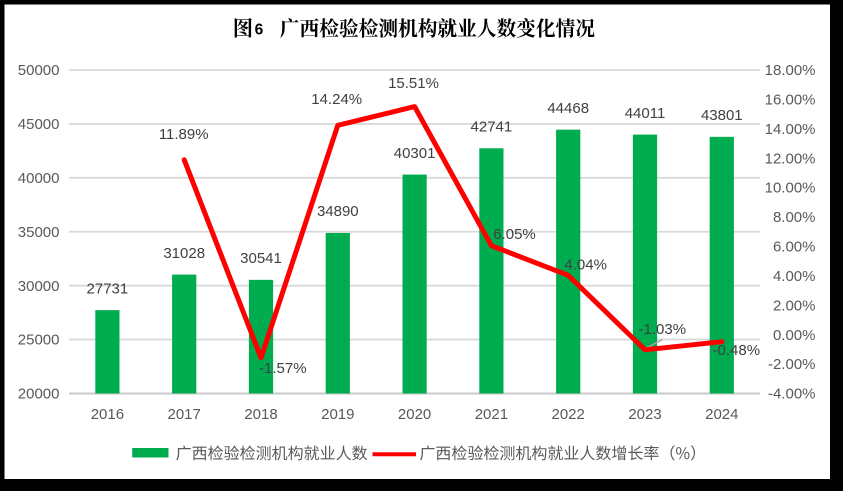 This screenshot has width=843, height=496. Describe the element at coordinates (39, 286) in the screenshot. I see `svg-text: 30000` at that location.